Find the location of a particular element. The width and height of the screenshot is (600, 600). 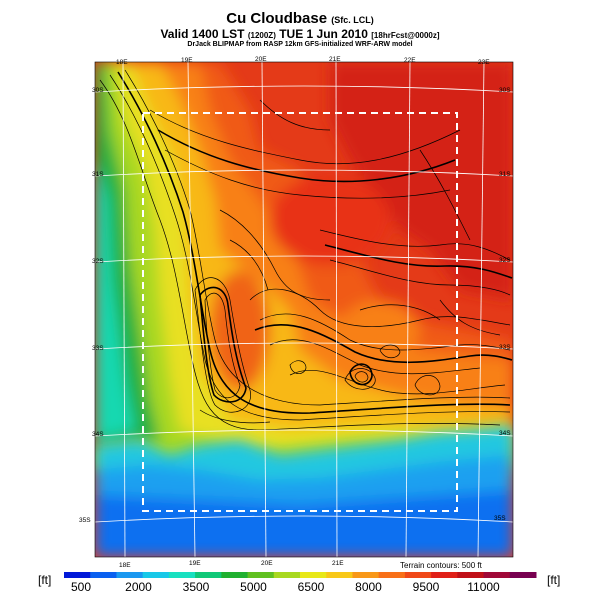

field-mountain-patch is located at coordinates (240, 330).